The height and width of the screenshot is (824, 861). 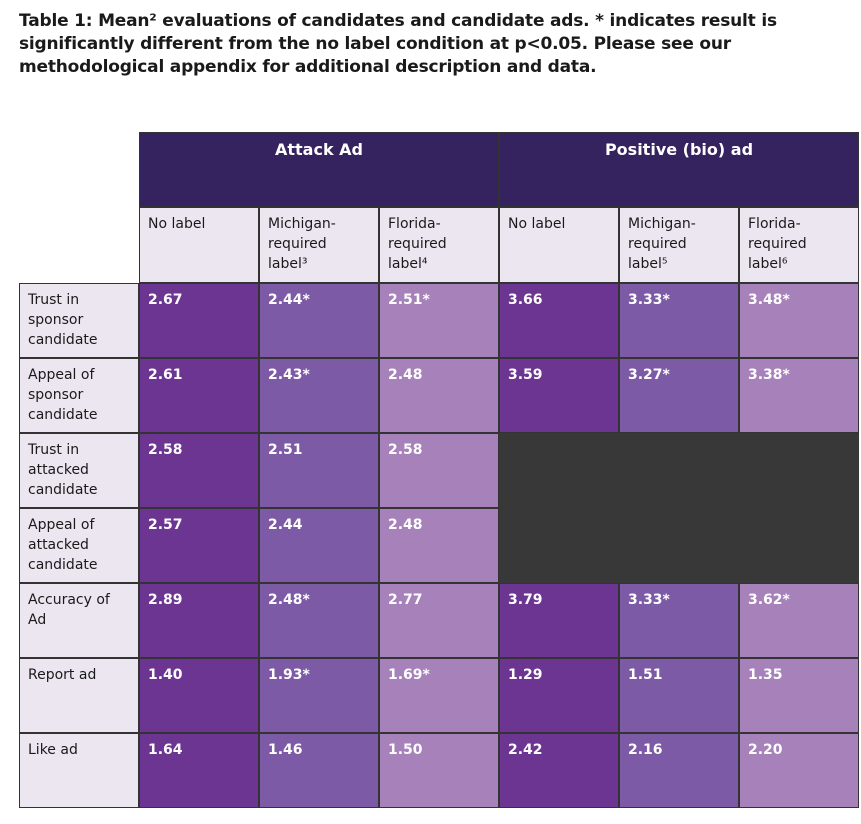 I want to click on value-cell: 1.40, so click(x=199, y=695).